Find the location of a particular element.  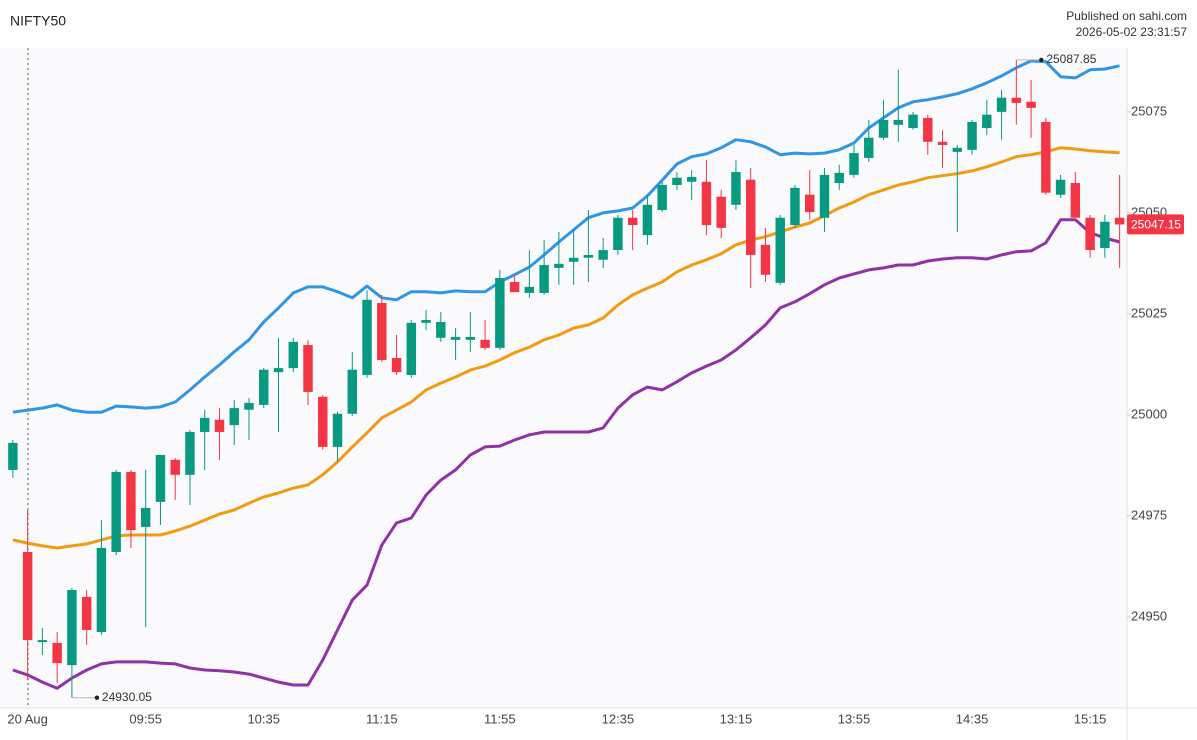

y-tick-label: 24950 is located at coordinates (1149, 616).